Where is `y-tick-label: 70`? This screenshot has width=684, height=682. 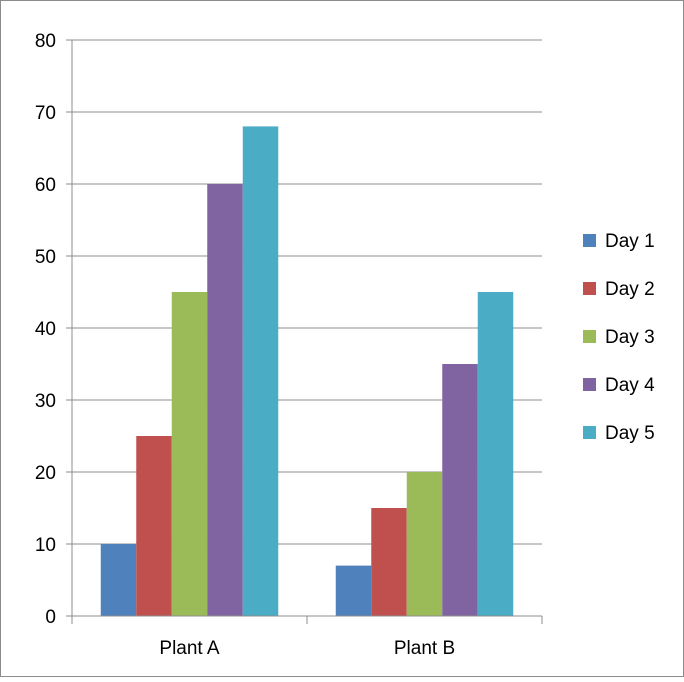
y-tick-label: 70 is located at coordinates (45, 113).